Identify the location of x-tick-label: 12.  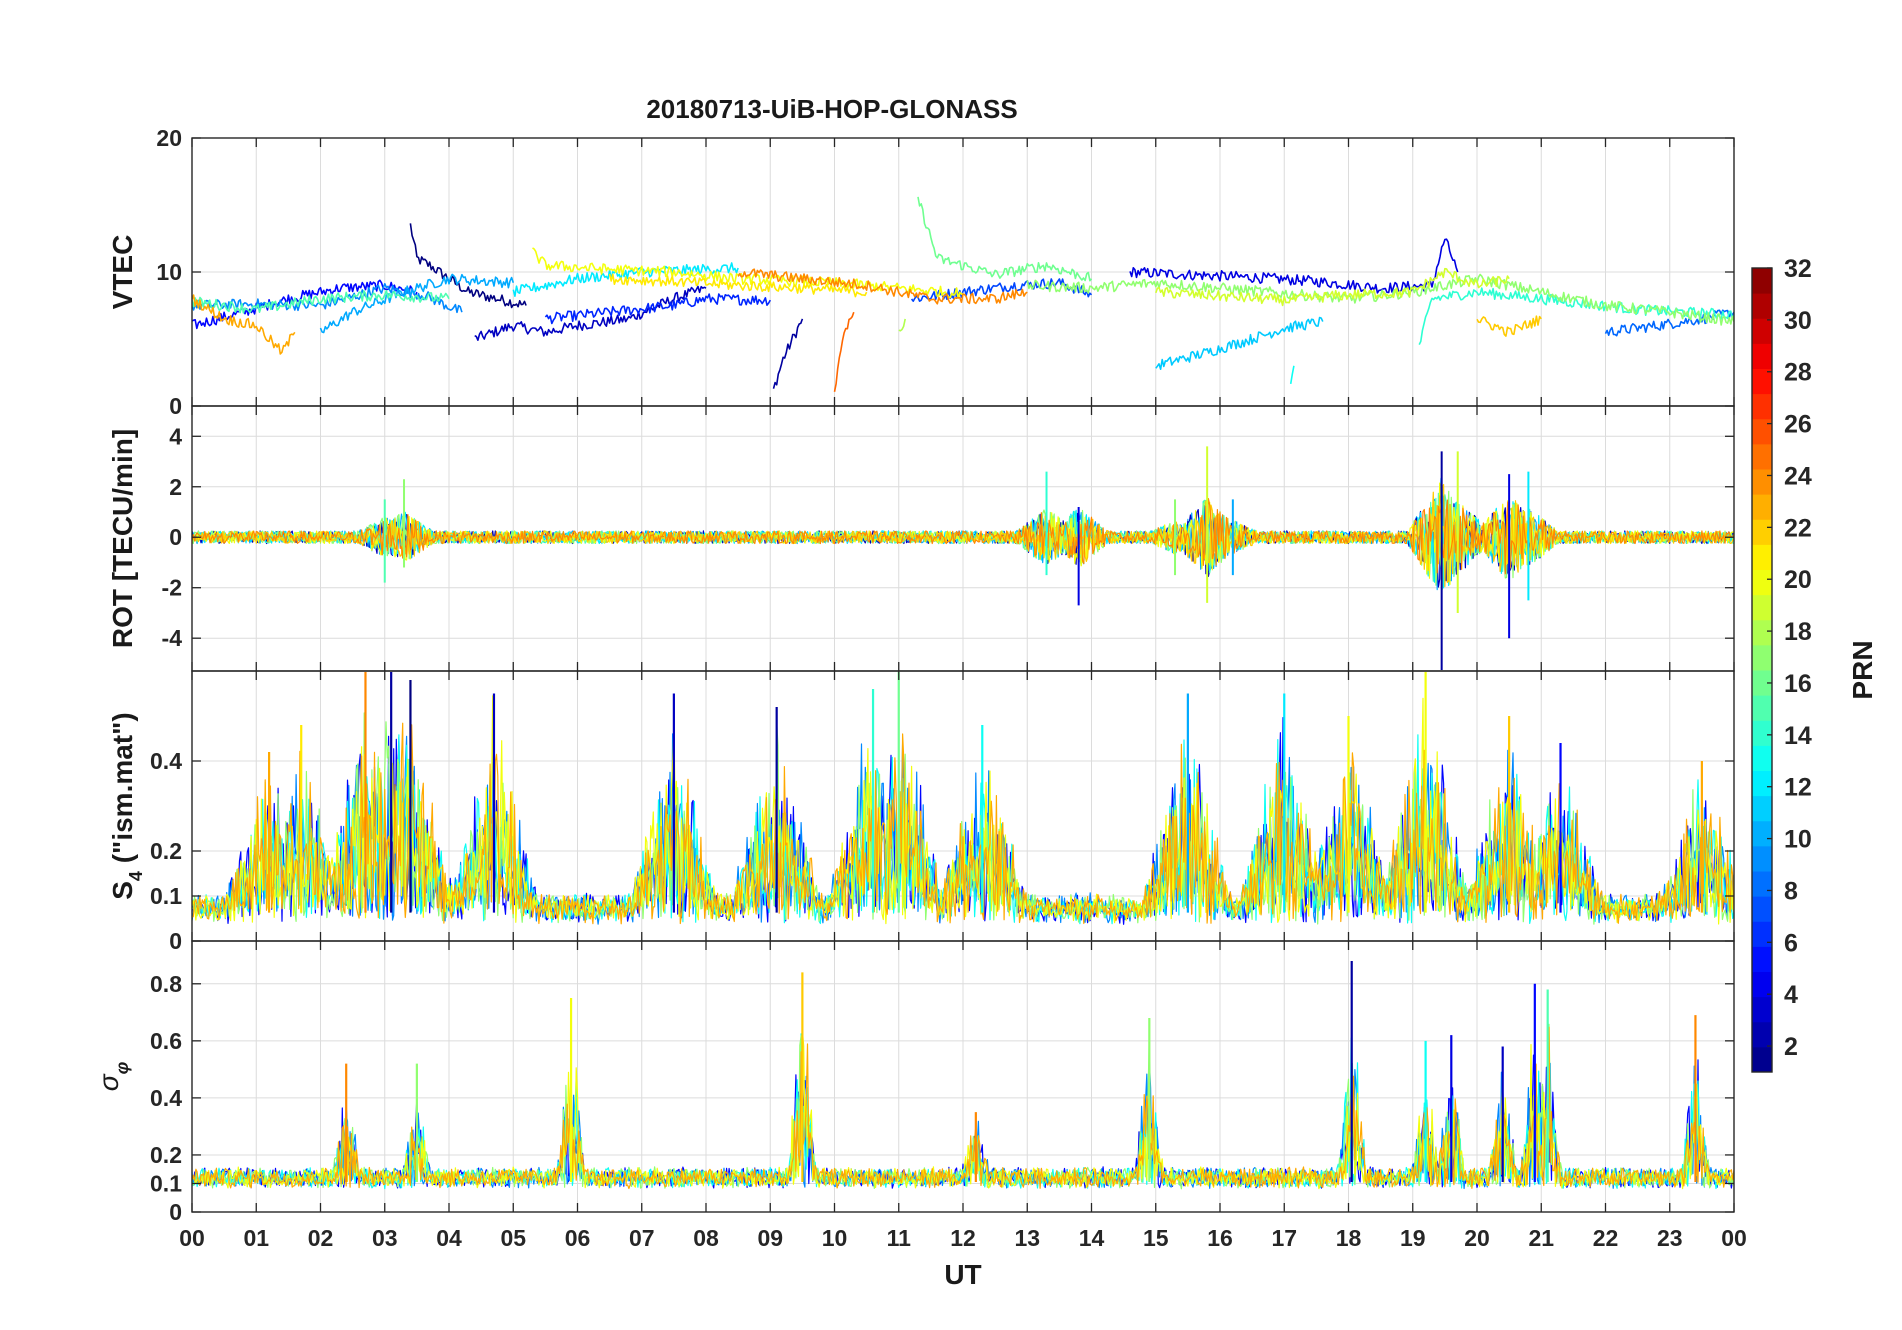
(963, 1238).